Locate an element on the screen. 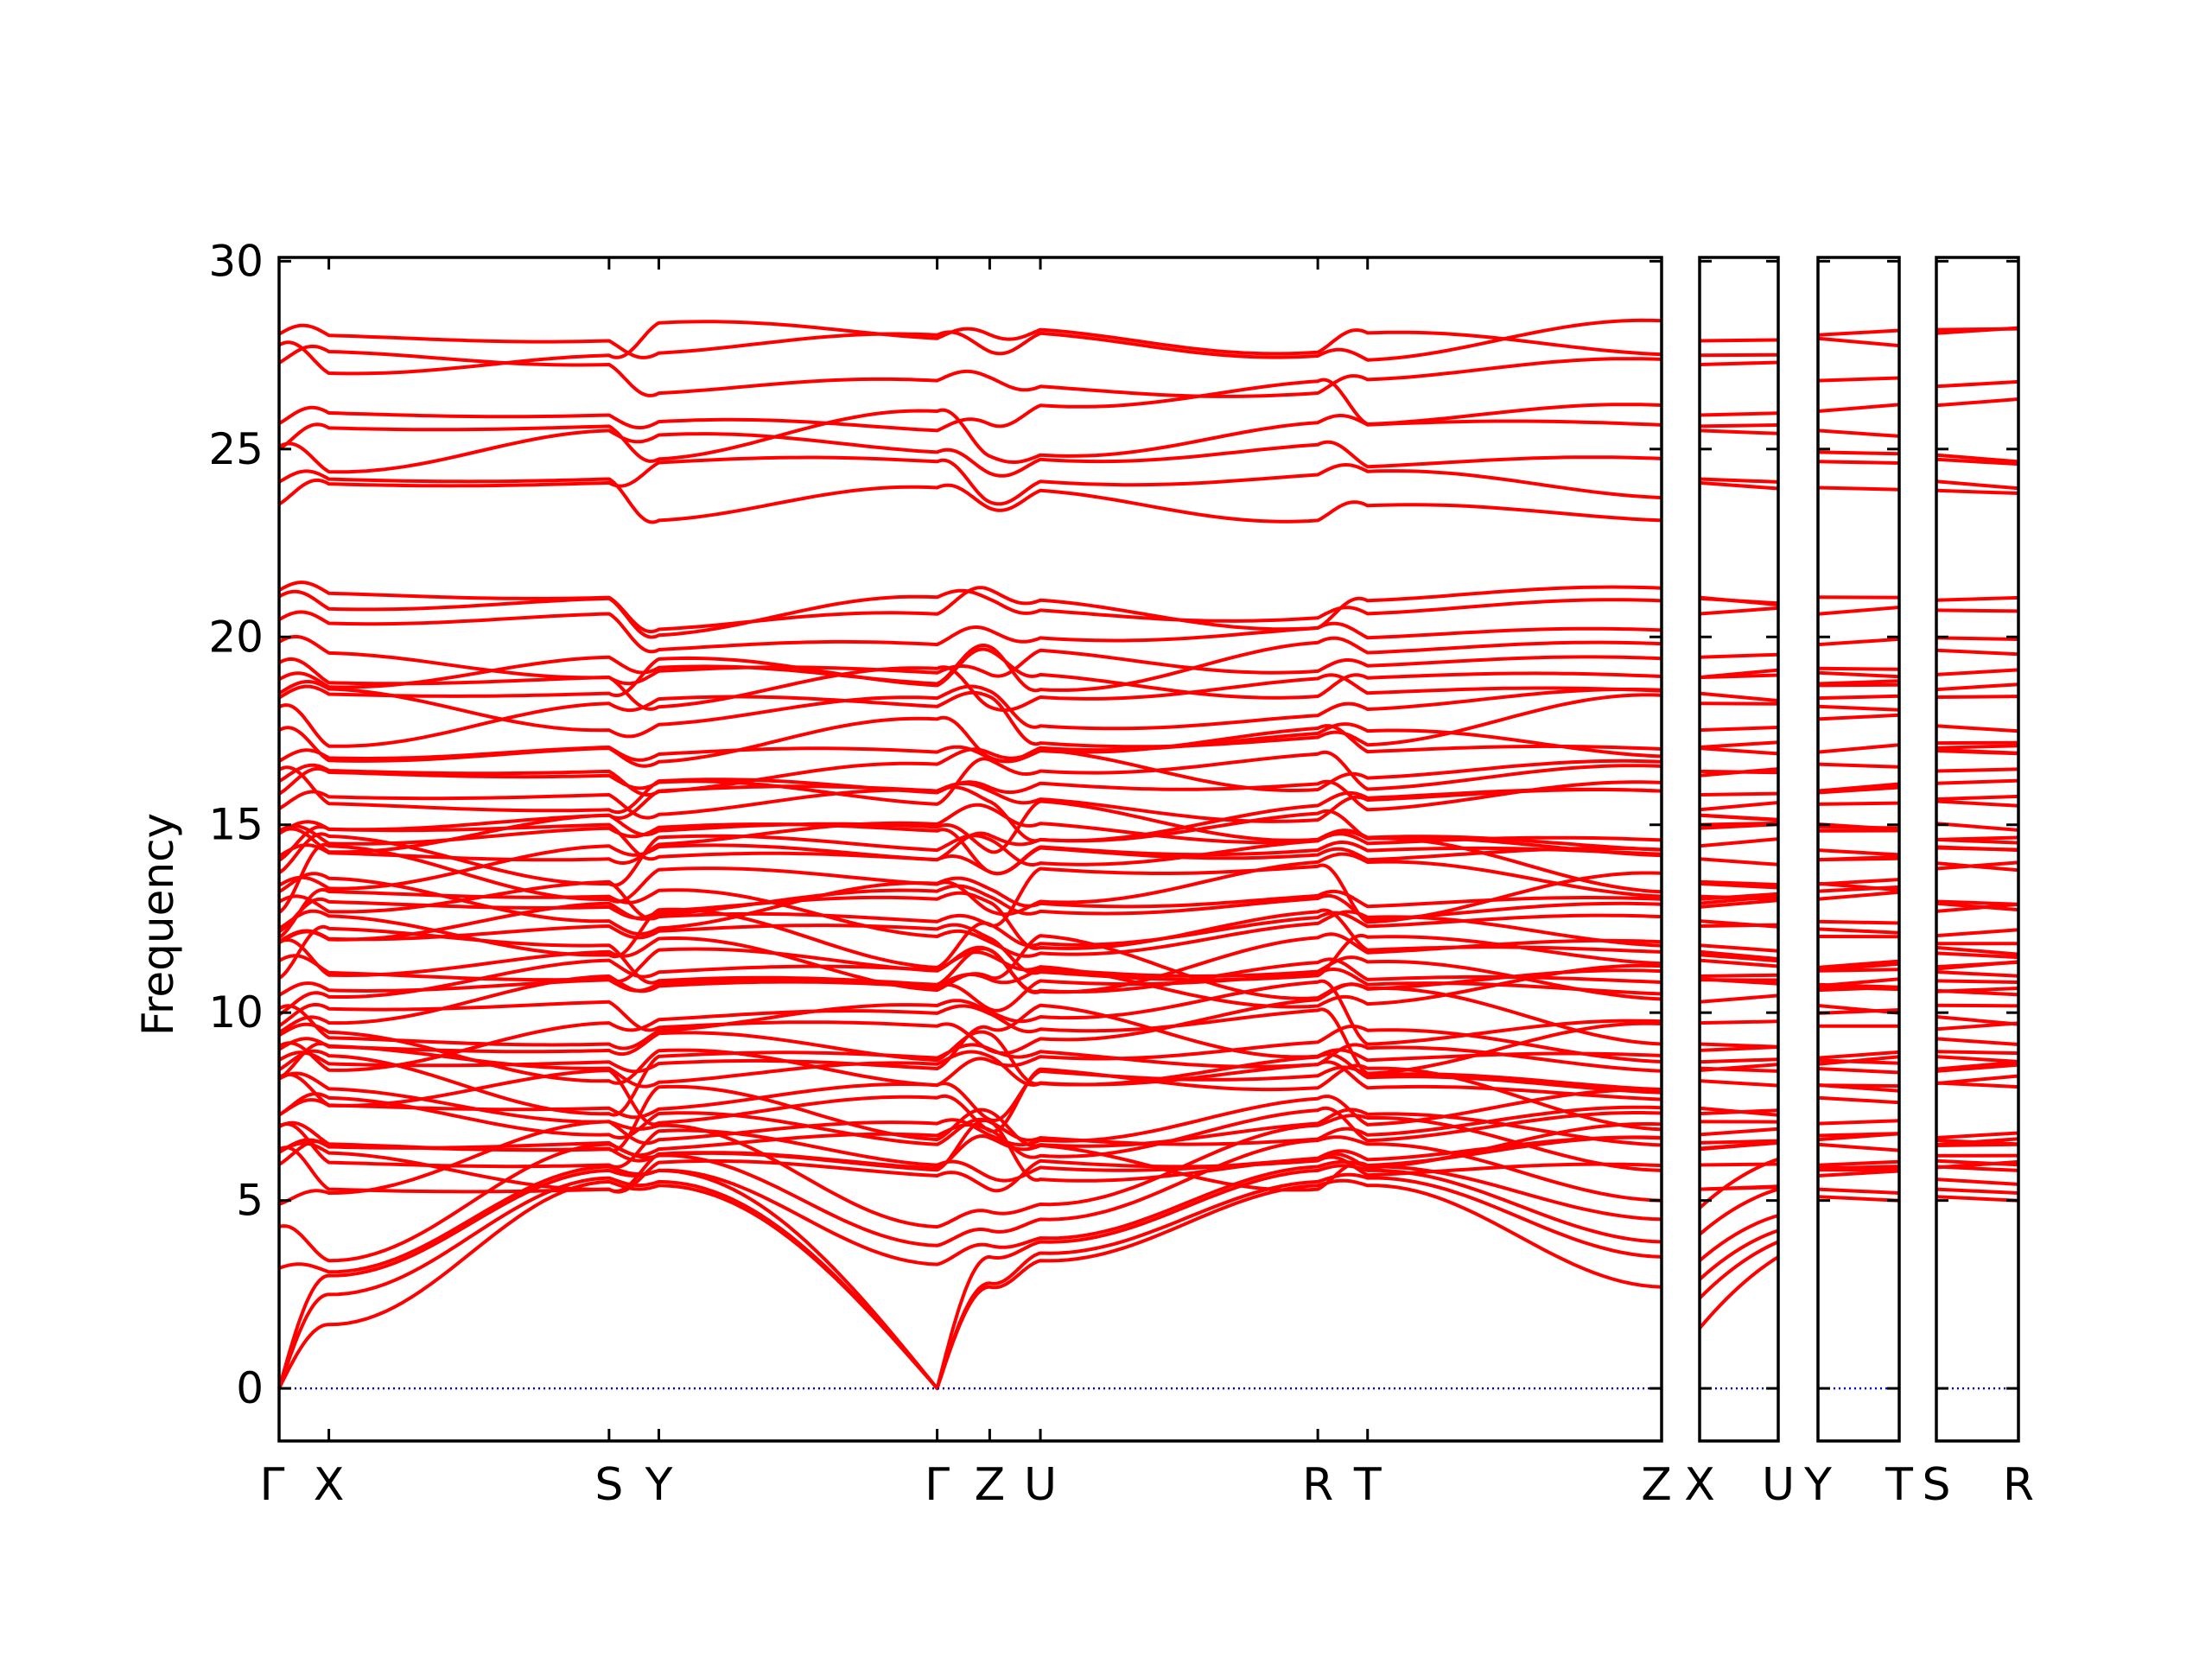 This screenshot has width=2212, height=1663. k-point-label: Y is located at coordinates (1817, 1485).